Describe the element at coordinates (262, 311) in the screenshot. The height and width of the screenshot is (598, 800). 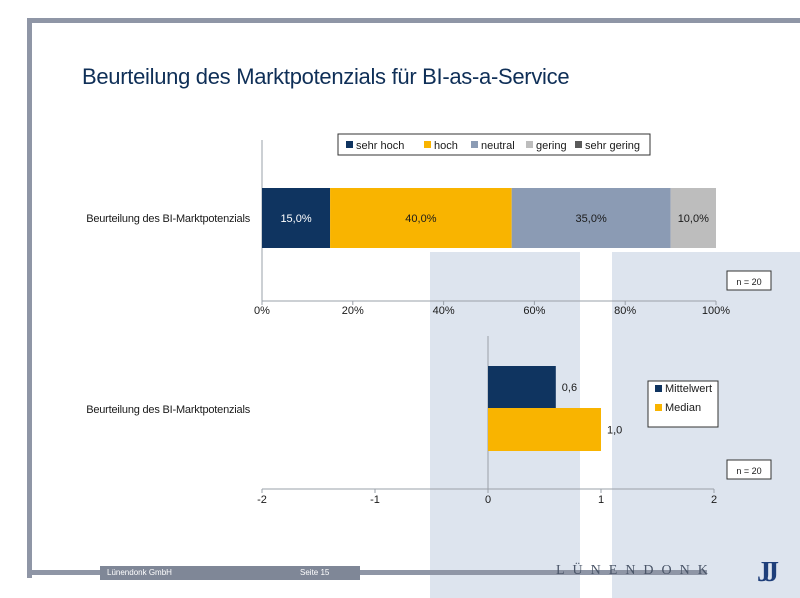
I see `chart1-tick-label: 0%` at that location.